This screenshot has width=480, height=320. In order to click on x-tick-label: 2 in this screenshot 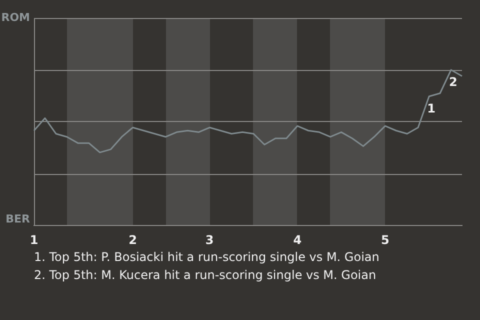, I will do `click(132, 239)`.